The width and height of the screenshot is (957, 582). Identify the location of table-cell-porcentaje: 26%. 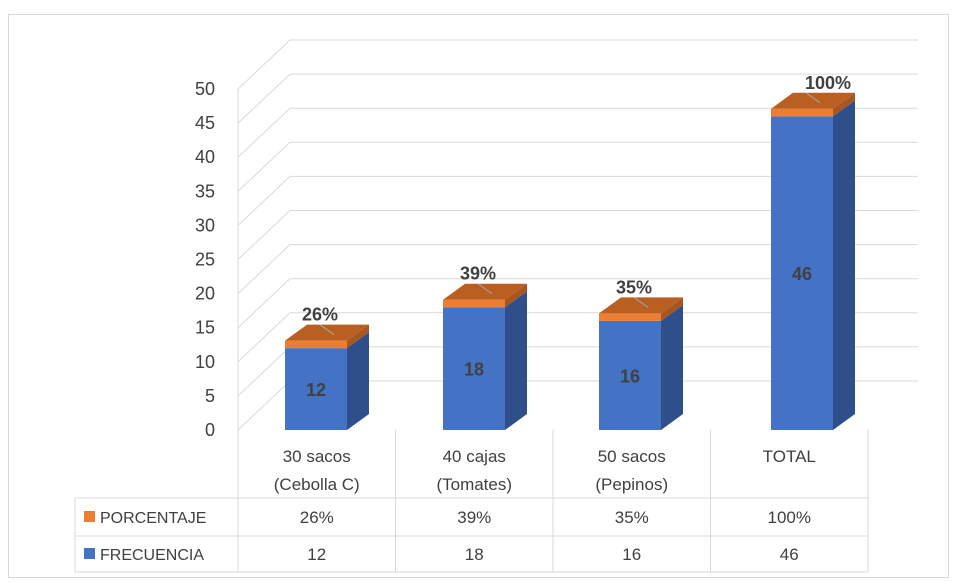
(317, 517).